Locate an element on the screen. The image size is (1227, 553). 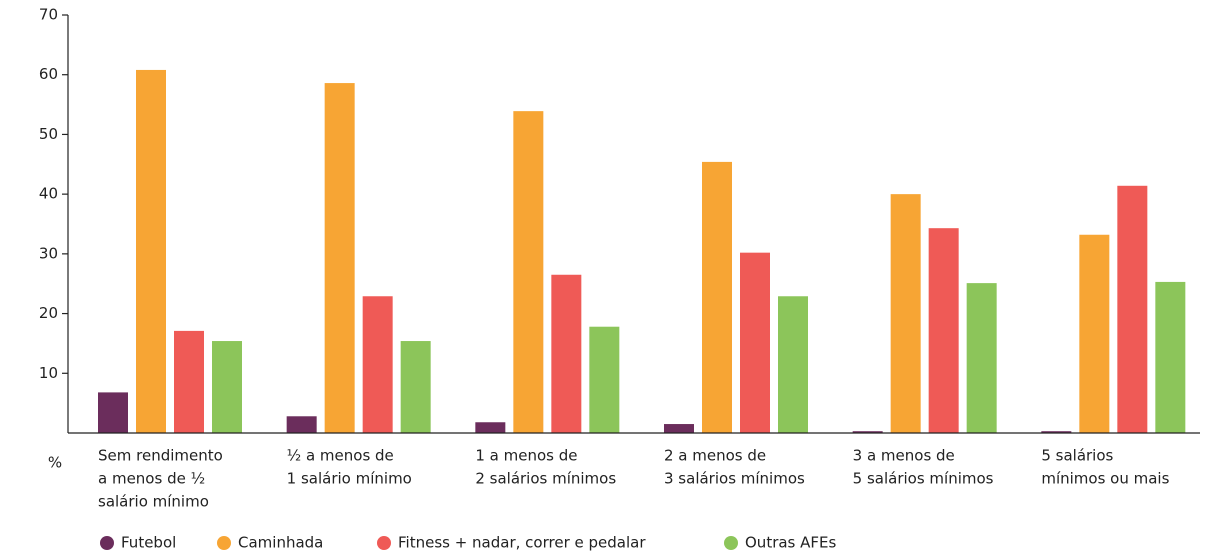
y-tick-label: 10 is located at coordinates (48, 373).